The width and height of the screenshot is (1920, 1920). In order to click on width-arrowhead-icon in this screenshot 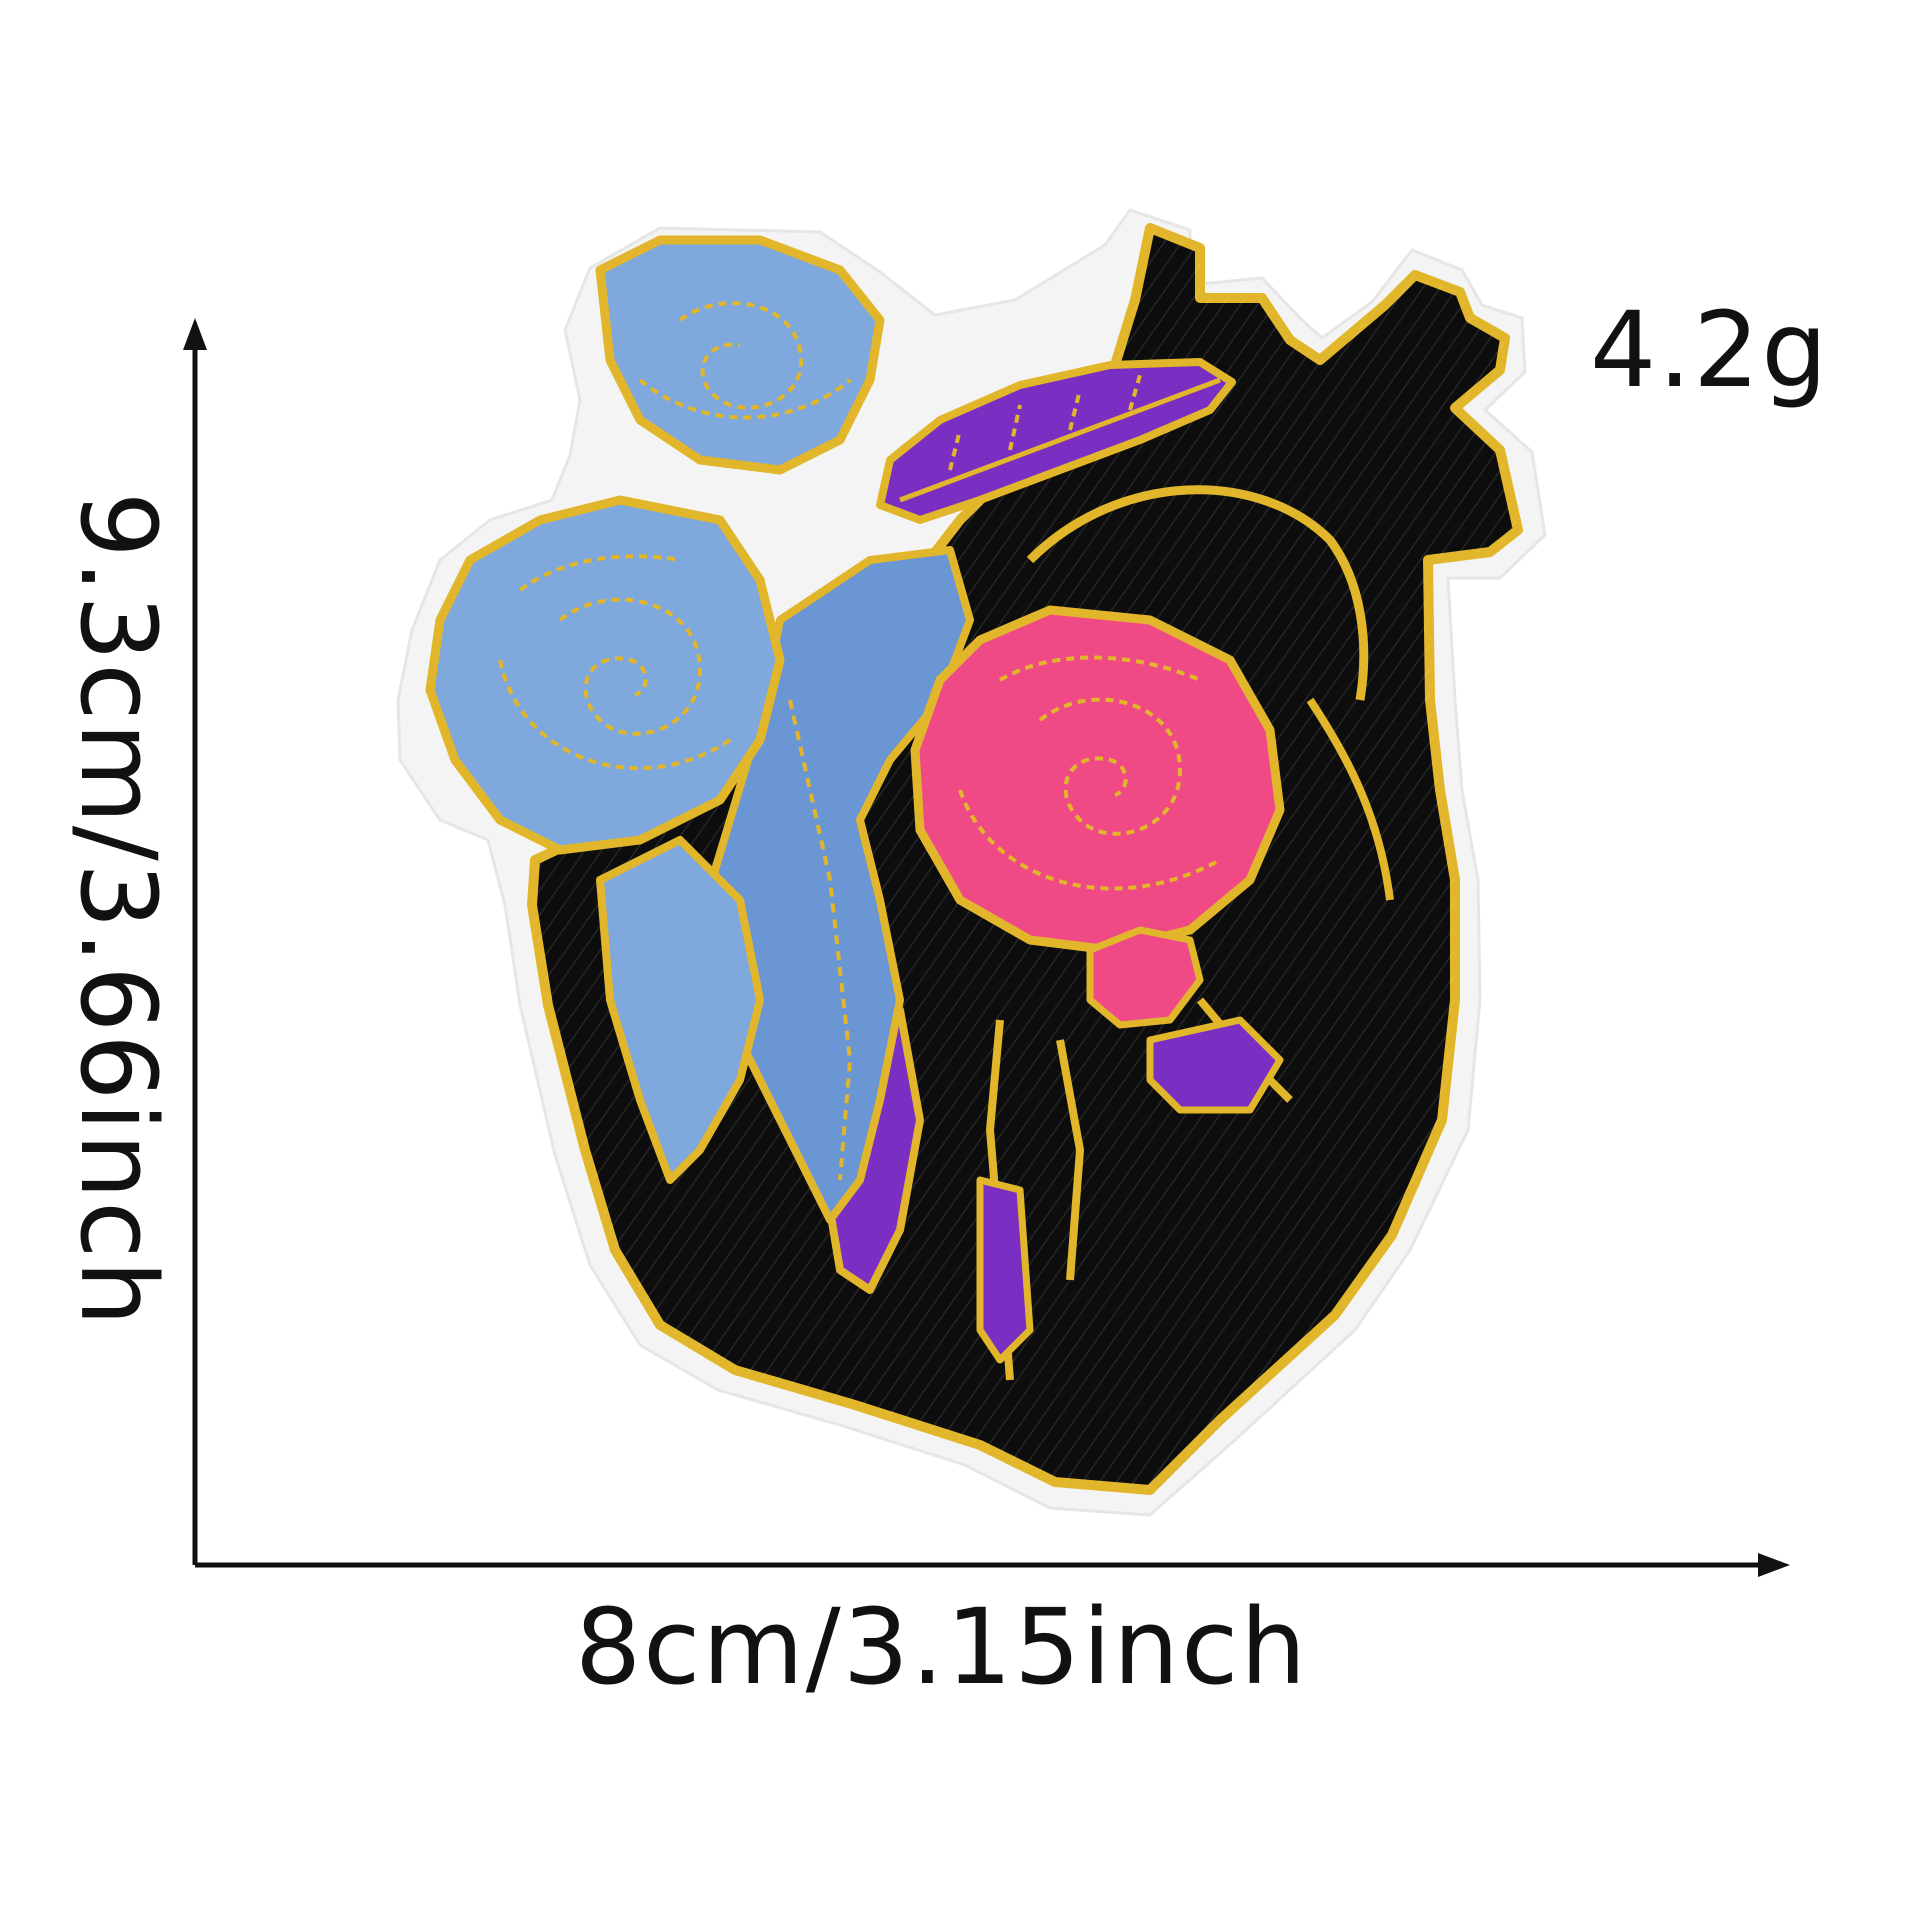, I will do `click(1774, 1565)`.